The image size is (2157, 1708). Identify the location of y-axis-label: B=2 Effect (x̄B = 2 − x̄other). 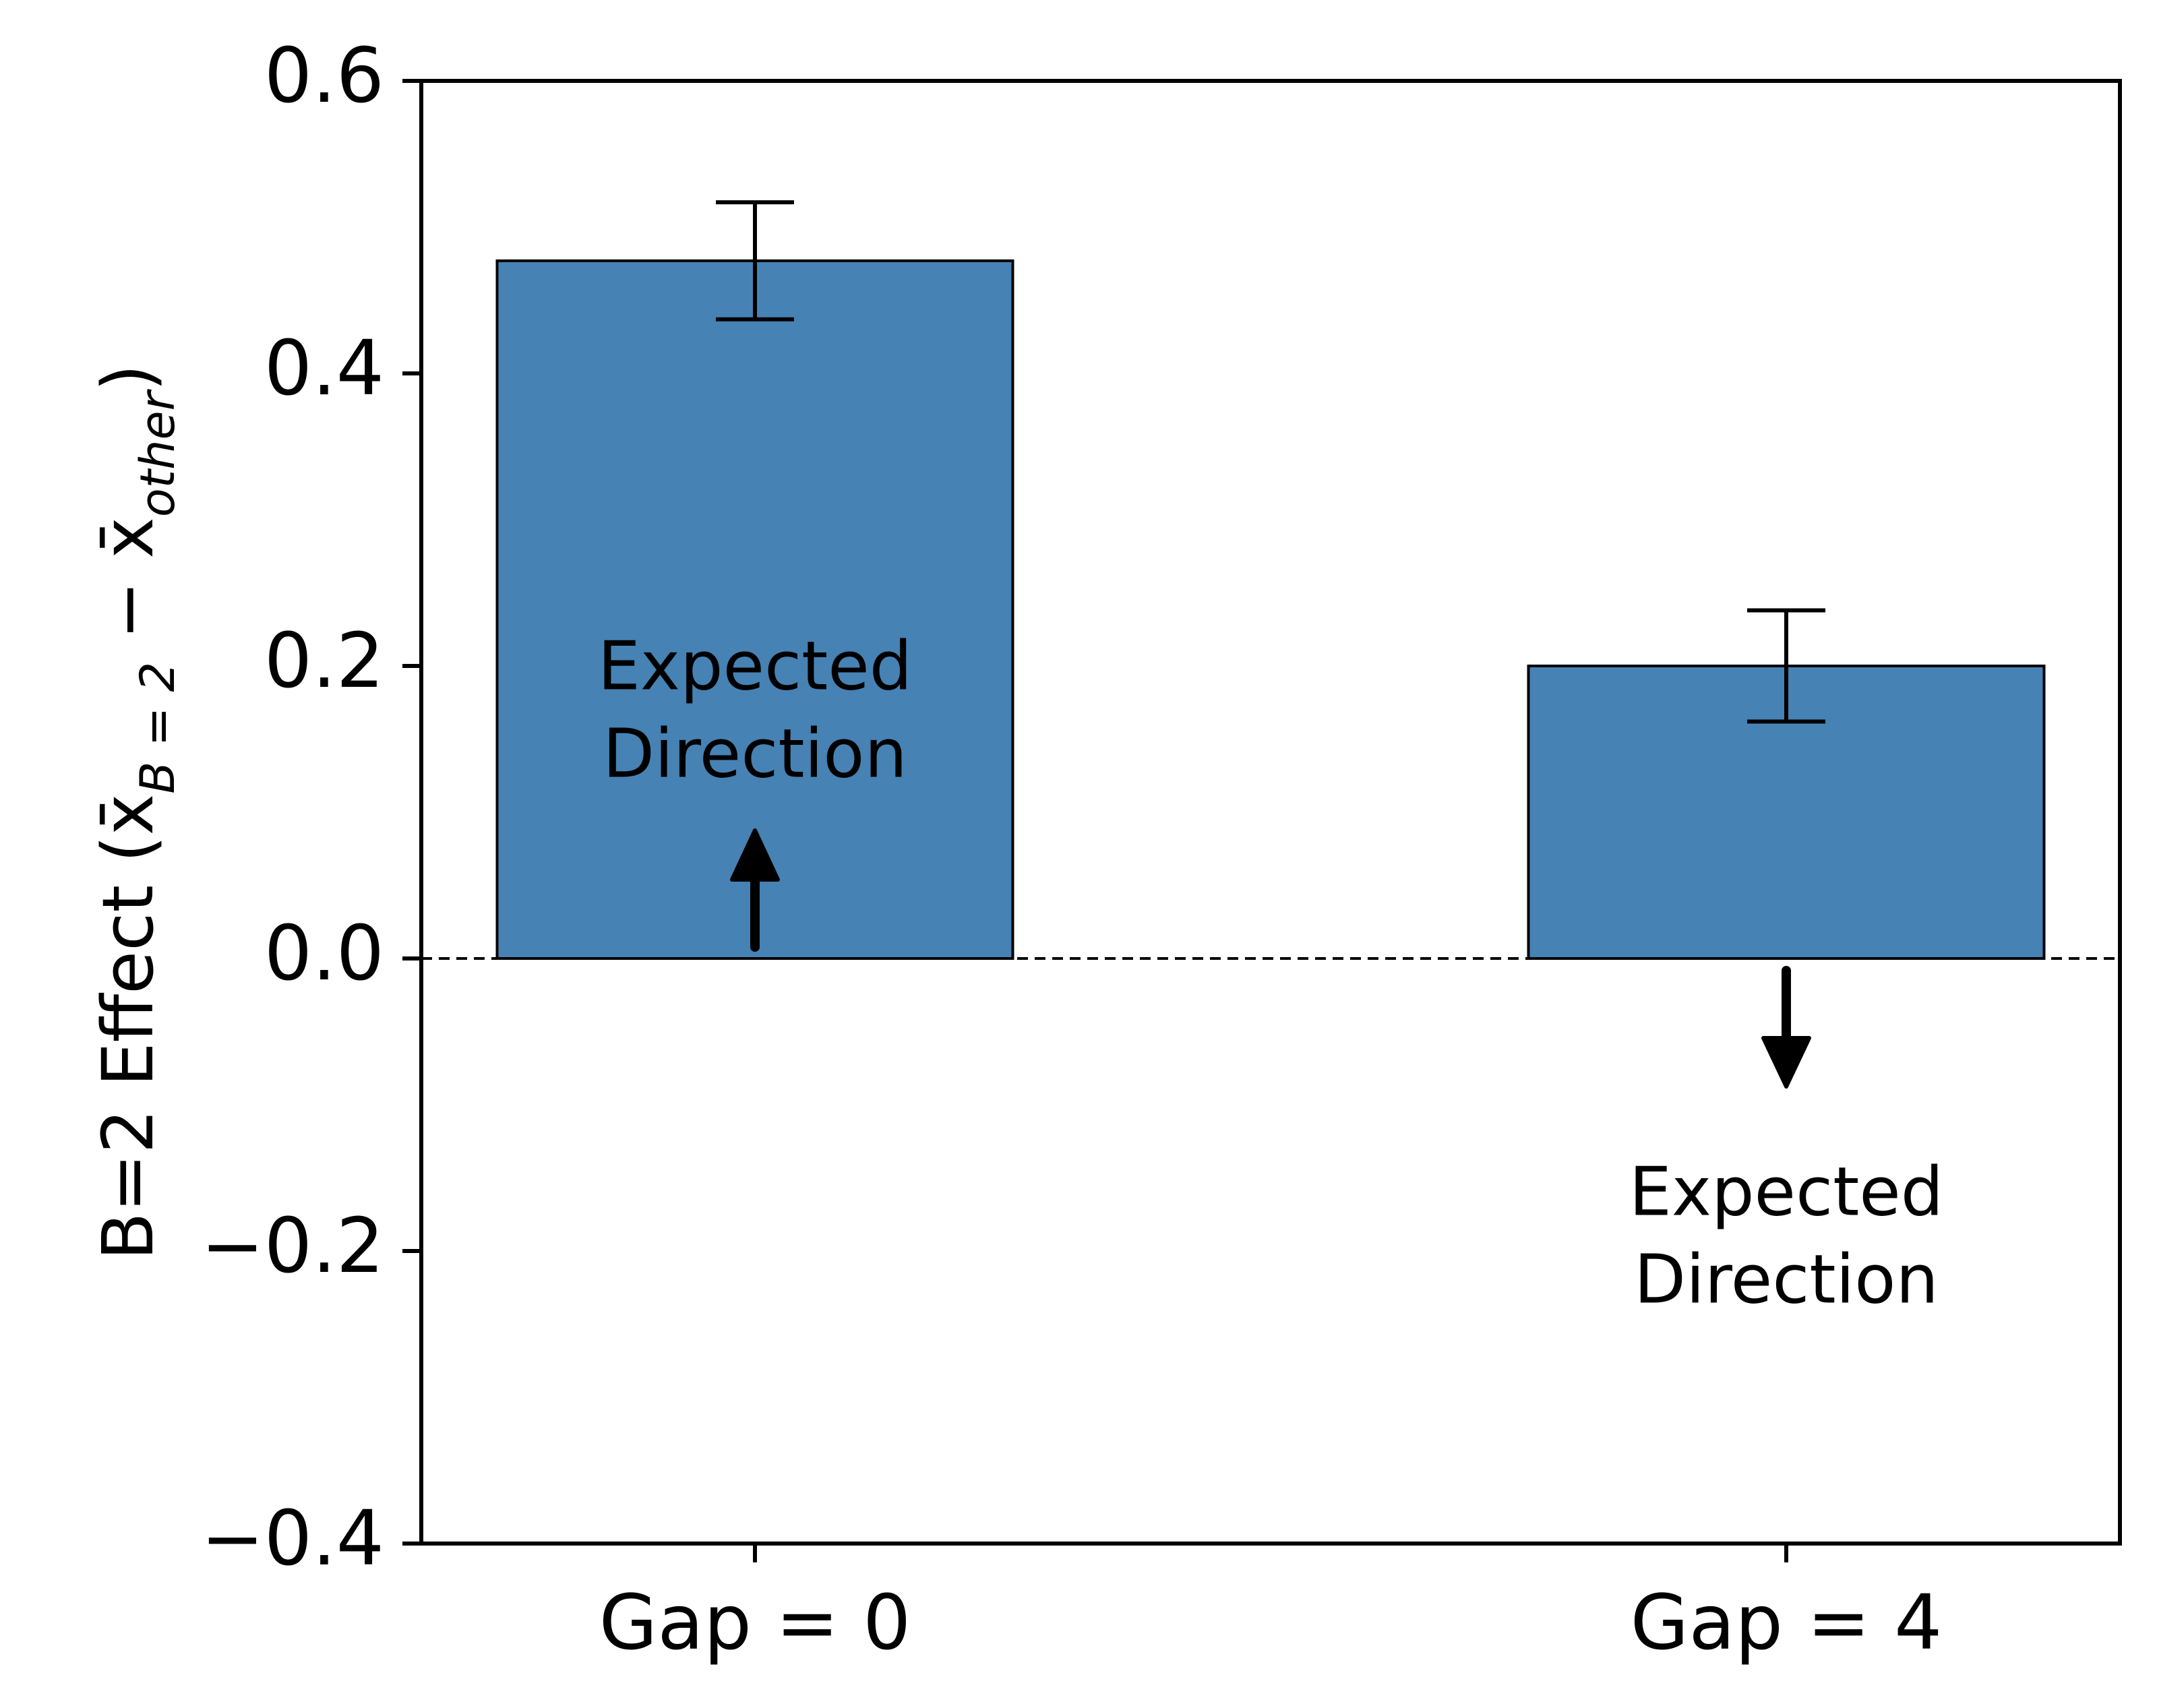
(136, 812).